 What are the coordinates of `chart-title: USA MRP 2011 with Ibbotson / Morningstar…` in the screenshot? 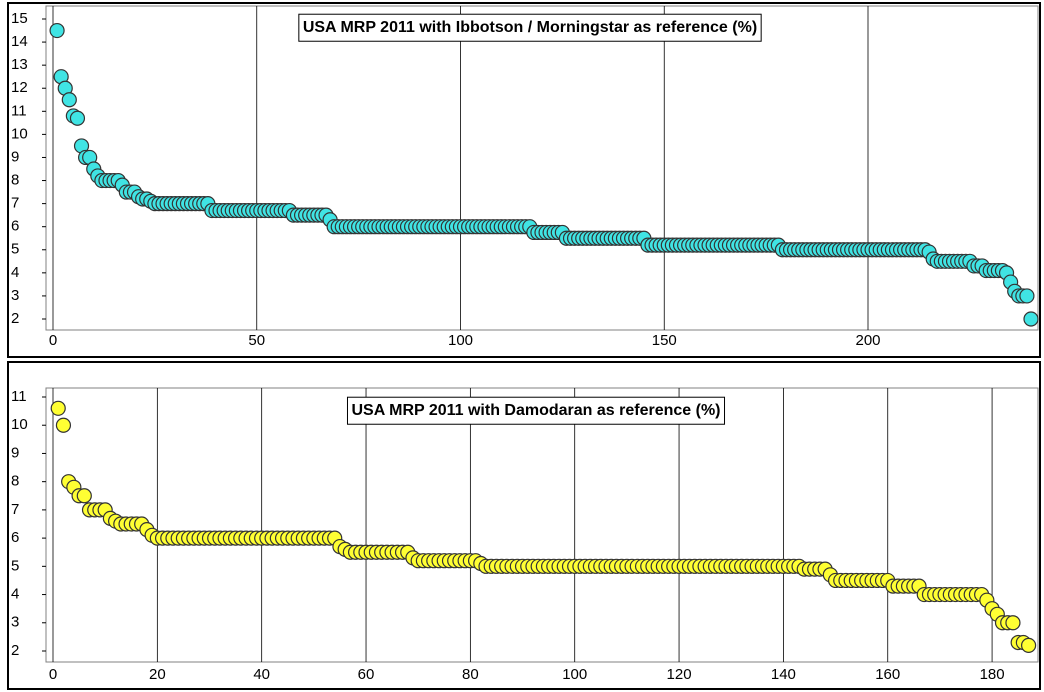 It's located at (530, 27).